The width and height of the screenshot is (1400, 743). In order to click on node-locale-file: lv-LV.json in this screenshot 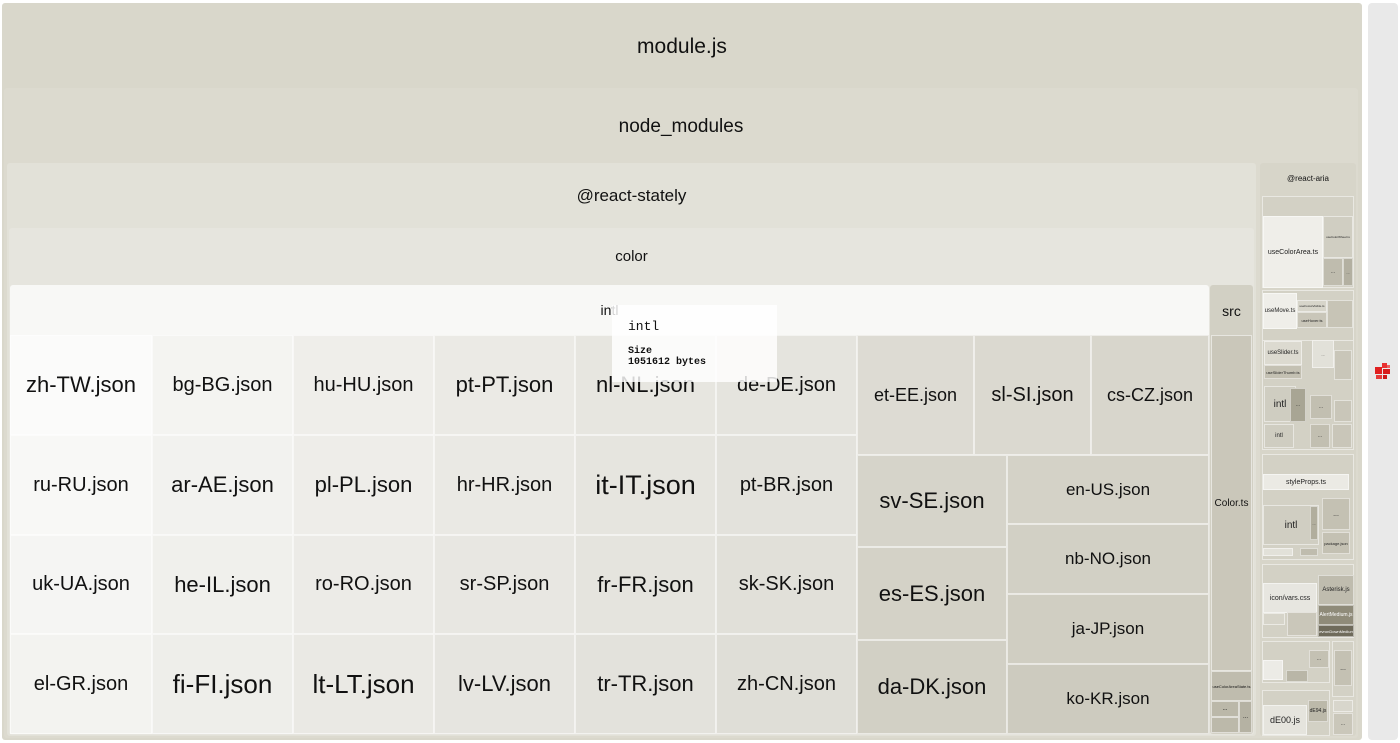, I will do `click(504, 684)`.